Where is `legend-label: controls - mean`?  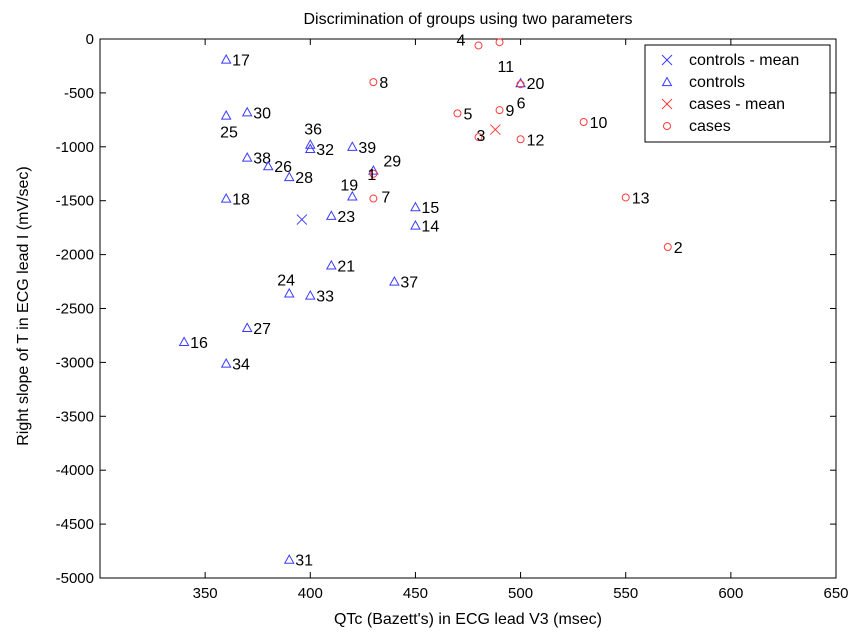 legend-label: controls - mean is located at coordinates (744, 60).